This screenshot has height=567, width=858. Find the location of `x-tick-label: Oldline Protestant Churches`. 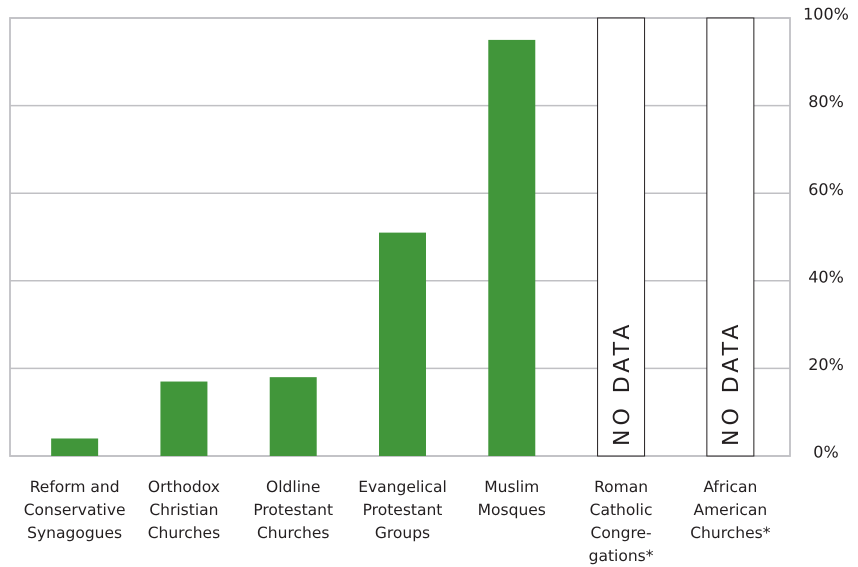

x-tick-label: Oldline Protestant Churches is located at coordinates (293, 510).